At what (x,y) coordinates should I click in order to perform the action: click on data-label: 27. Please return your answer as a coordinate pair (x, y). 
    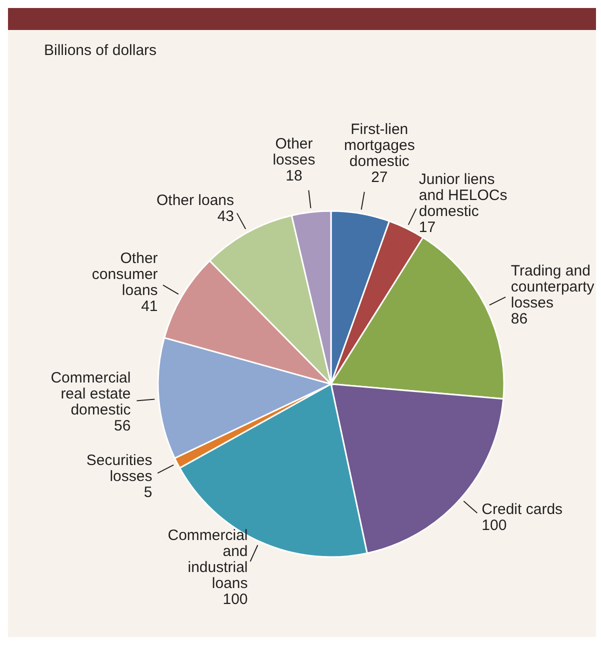
    Looking at the image, I should click on (379, 177).